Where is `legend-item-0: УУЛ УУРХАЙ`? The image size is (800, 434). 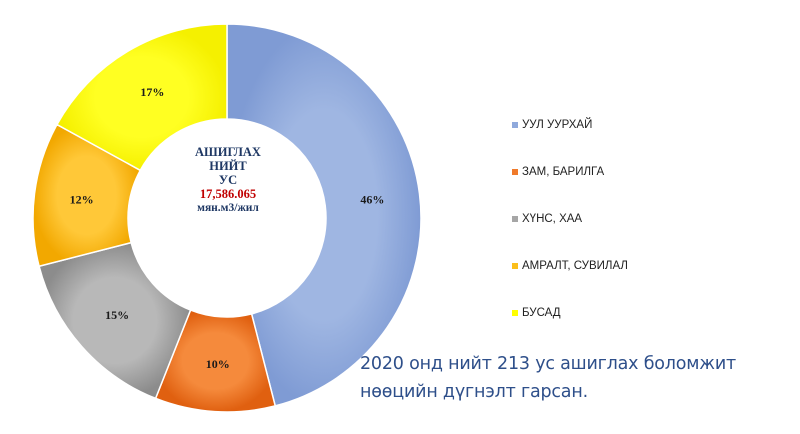 legend-item-0: УУЛ УУРХАЙ is located at coordinates (570, 124).